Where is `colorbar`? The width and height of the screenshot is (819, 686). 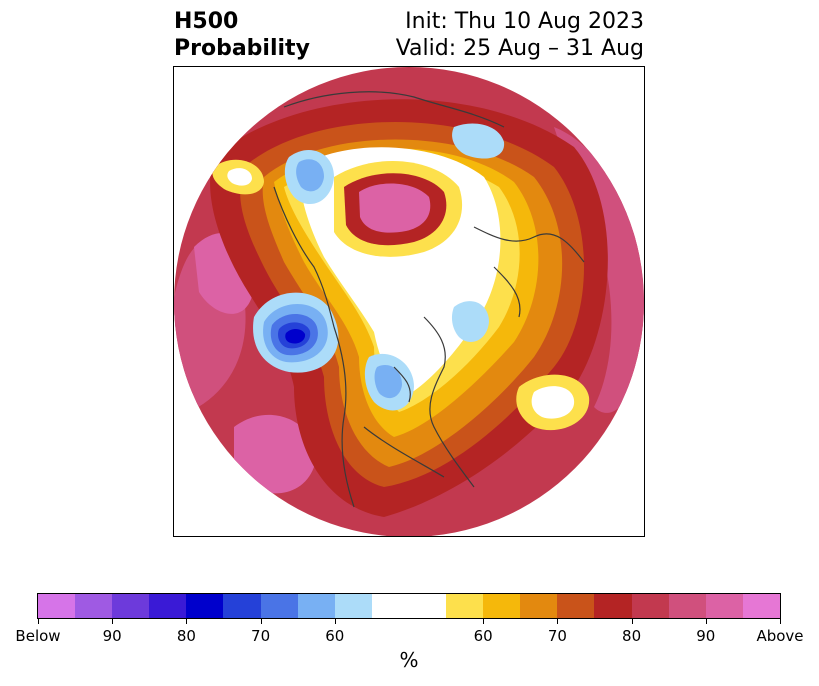 colorbar is located at coordinates (409, 606).